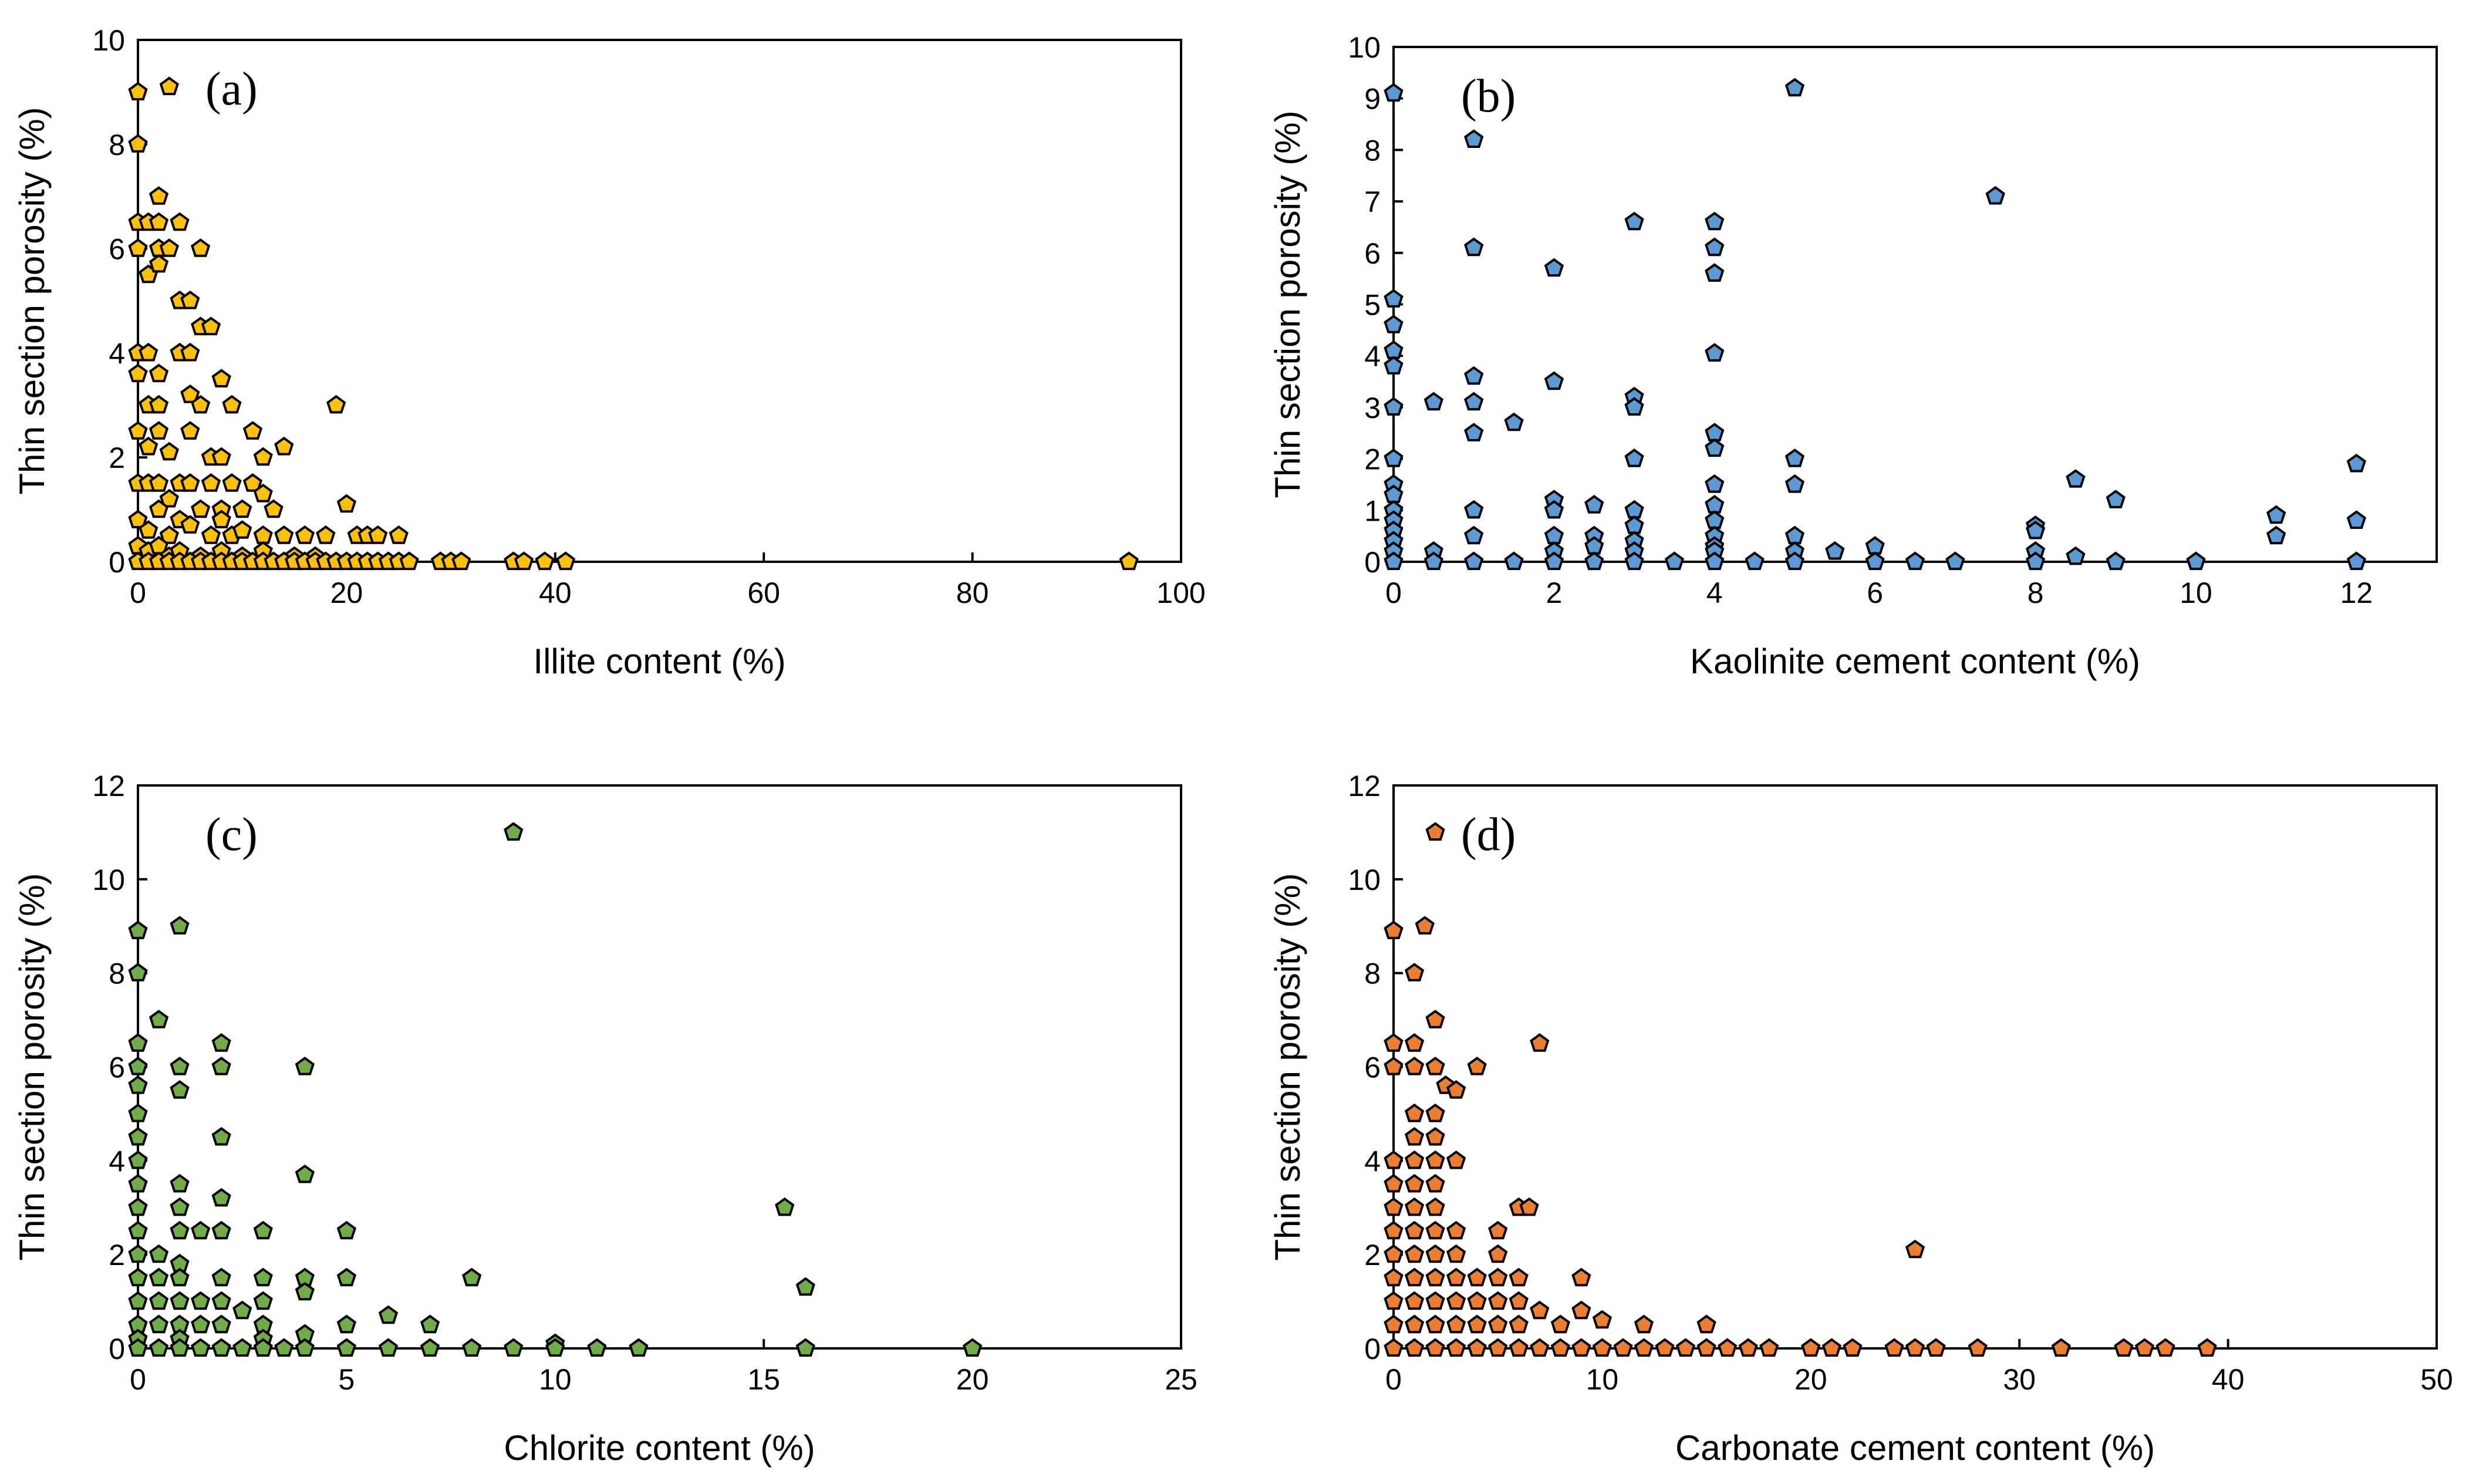 Image resolution: width=2476 pixels, height=1484 pixels. I want to click on x-tick-label: 5, so click(346, 1379).